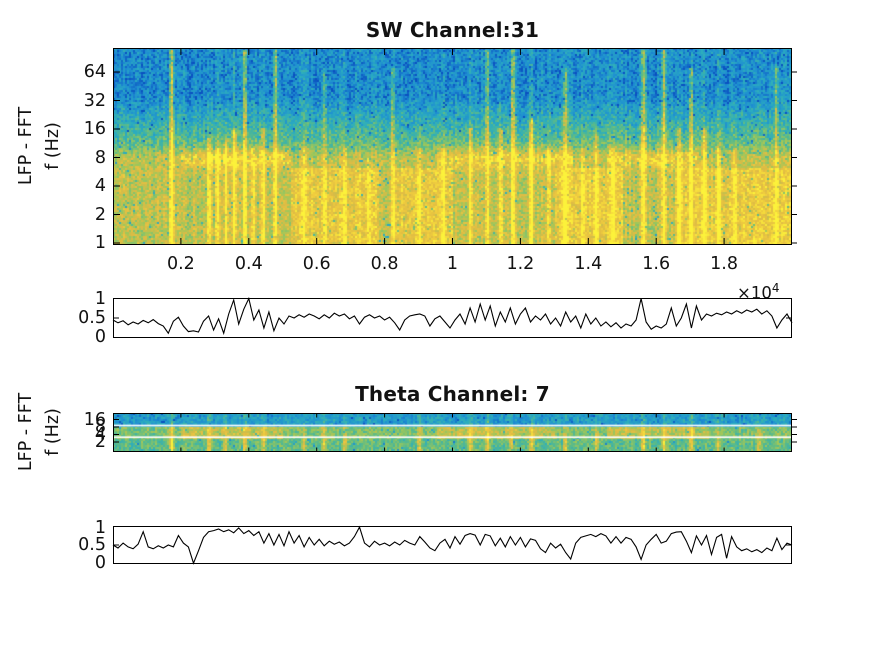  What do you see at coordinates (26, 432) in the screenshot?
I see `theta-y-axis-label-line1: LFP - FFT` at bounding box center [26, 432].